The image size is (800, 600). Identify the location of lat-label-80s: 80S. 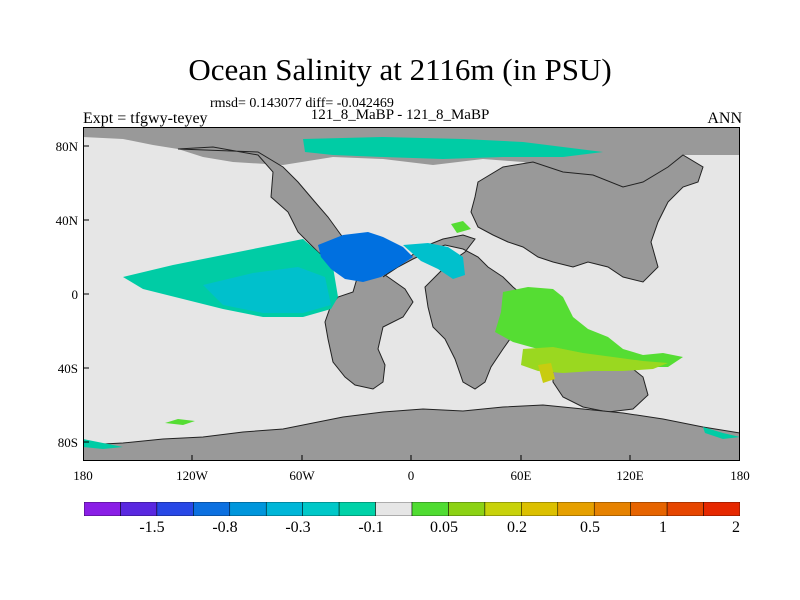
(67, 442).